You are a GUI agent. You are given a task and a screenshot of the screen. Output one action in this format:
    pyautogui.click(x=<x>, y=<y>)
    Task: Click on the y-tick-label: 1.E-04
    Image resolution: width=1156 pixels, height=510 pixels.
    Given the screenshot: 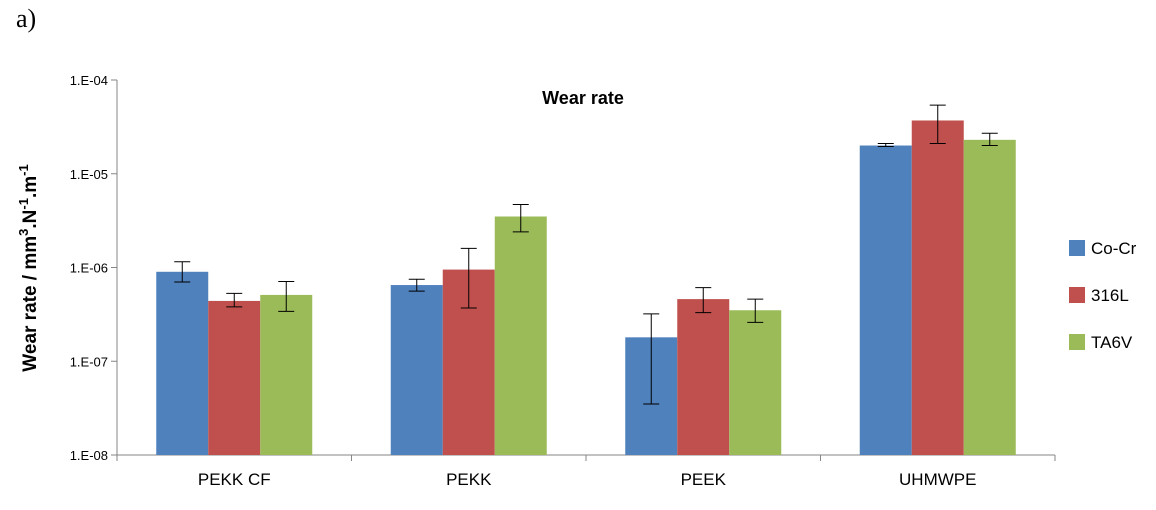 What is the action you would take?
    pyautogui.click(x=89, y=80)
    